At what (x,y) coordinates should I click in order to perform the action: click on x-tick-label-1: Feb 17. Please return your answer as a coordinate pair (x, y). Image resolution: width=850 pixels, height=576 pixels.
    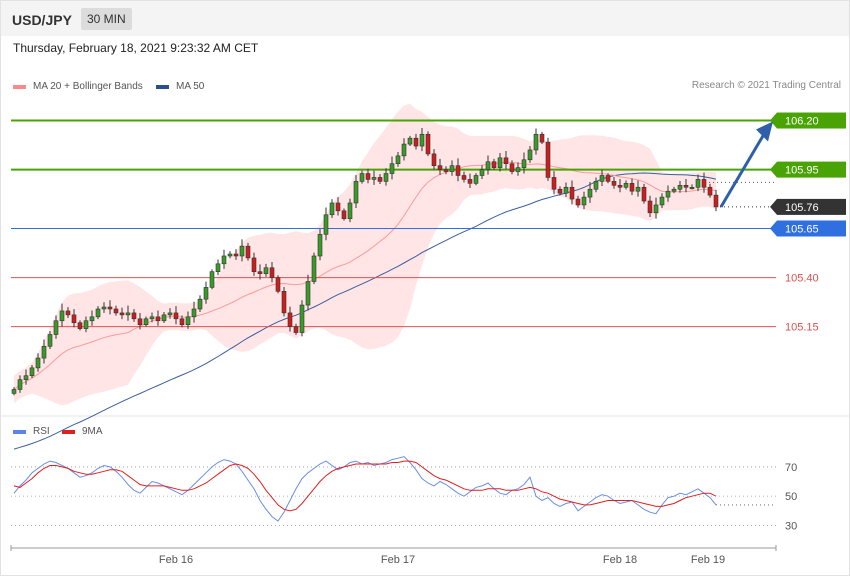
    Looking at the image, I should click on (398, 560).